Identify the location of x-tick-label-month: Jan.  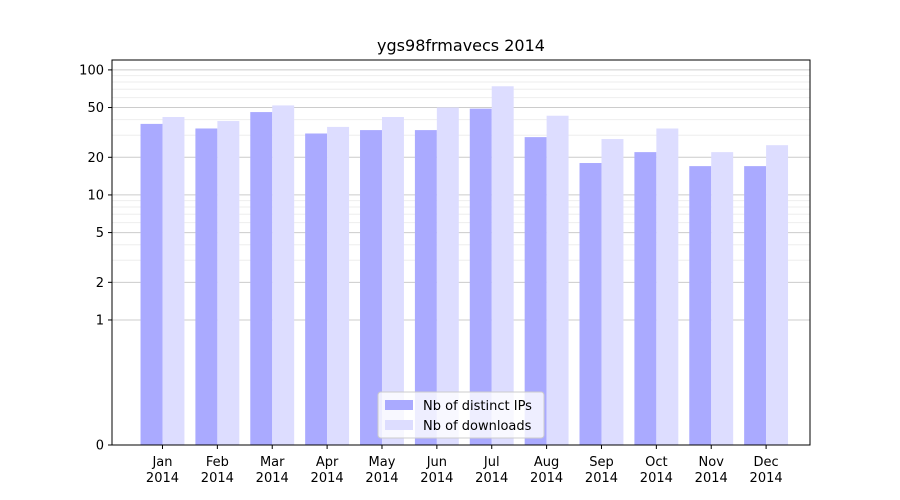
(161, 462).